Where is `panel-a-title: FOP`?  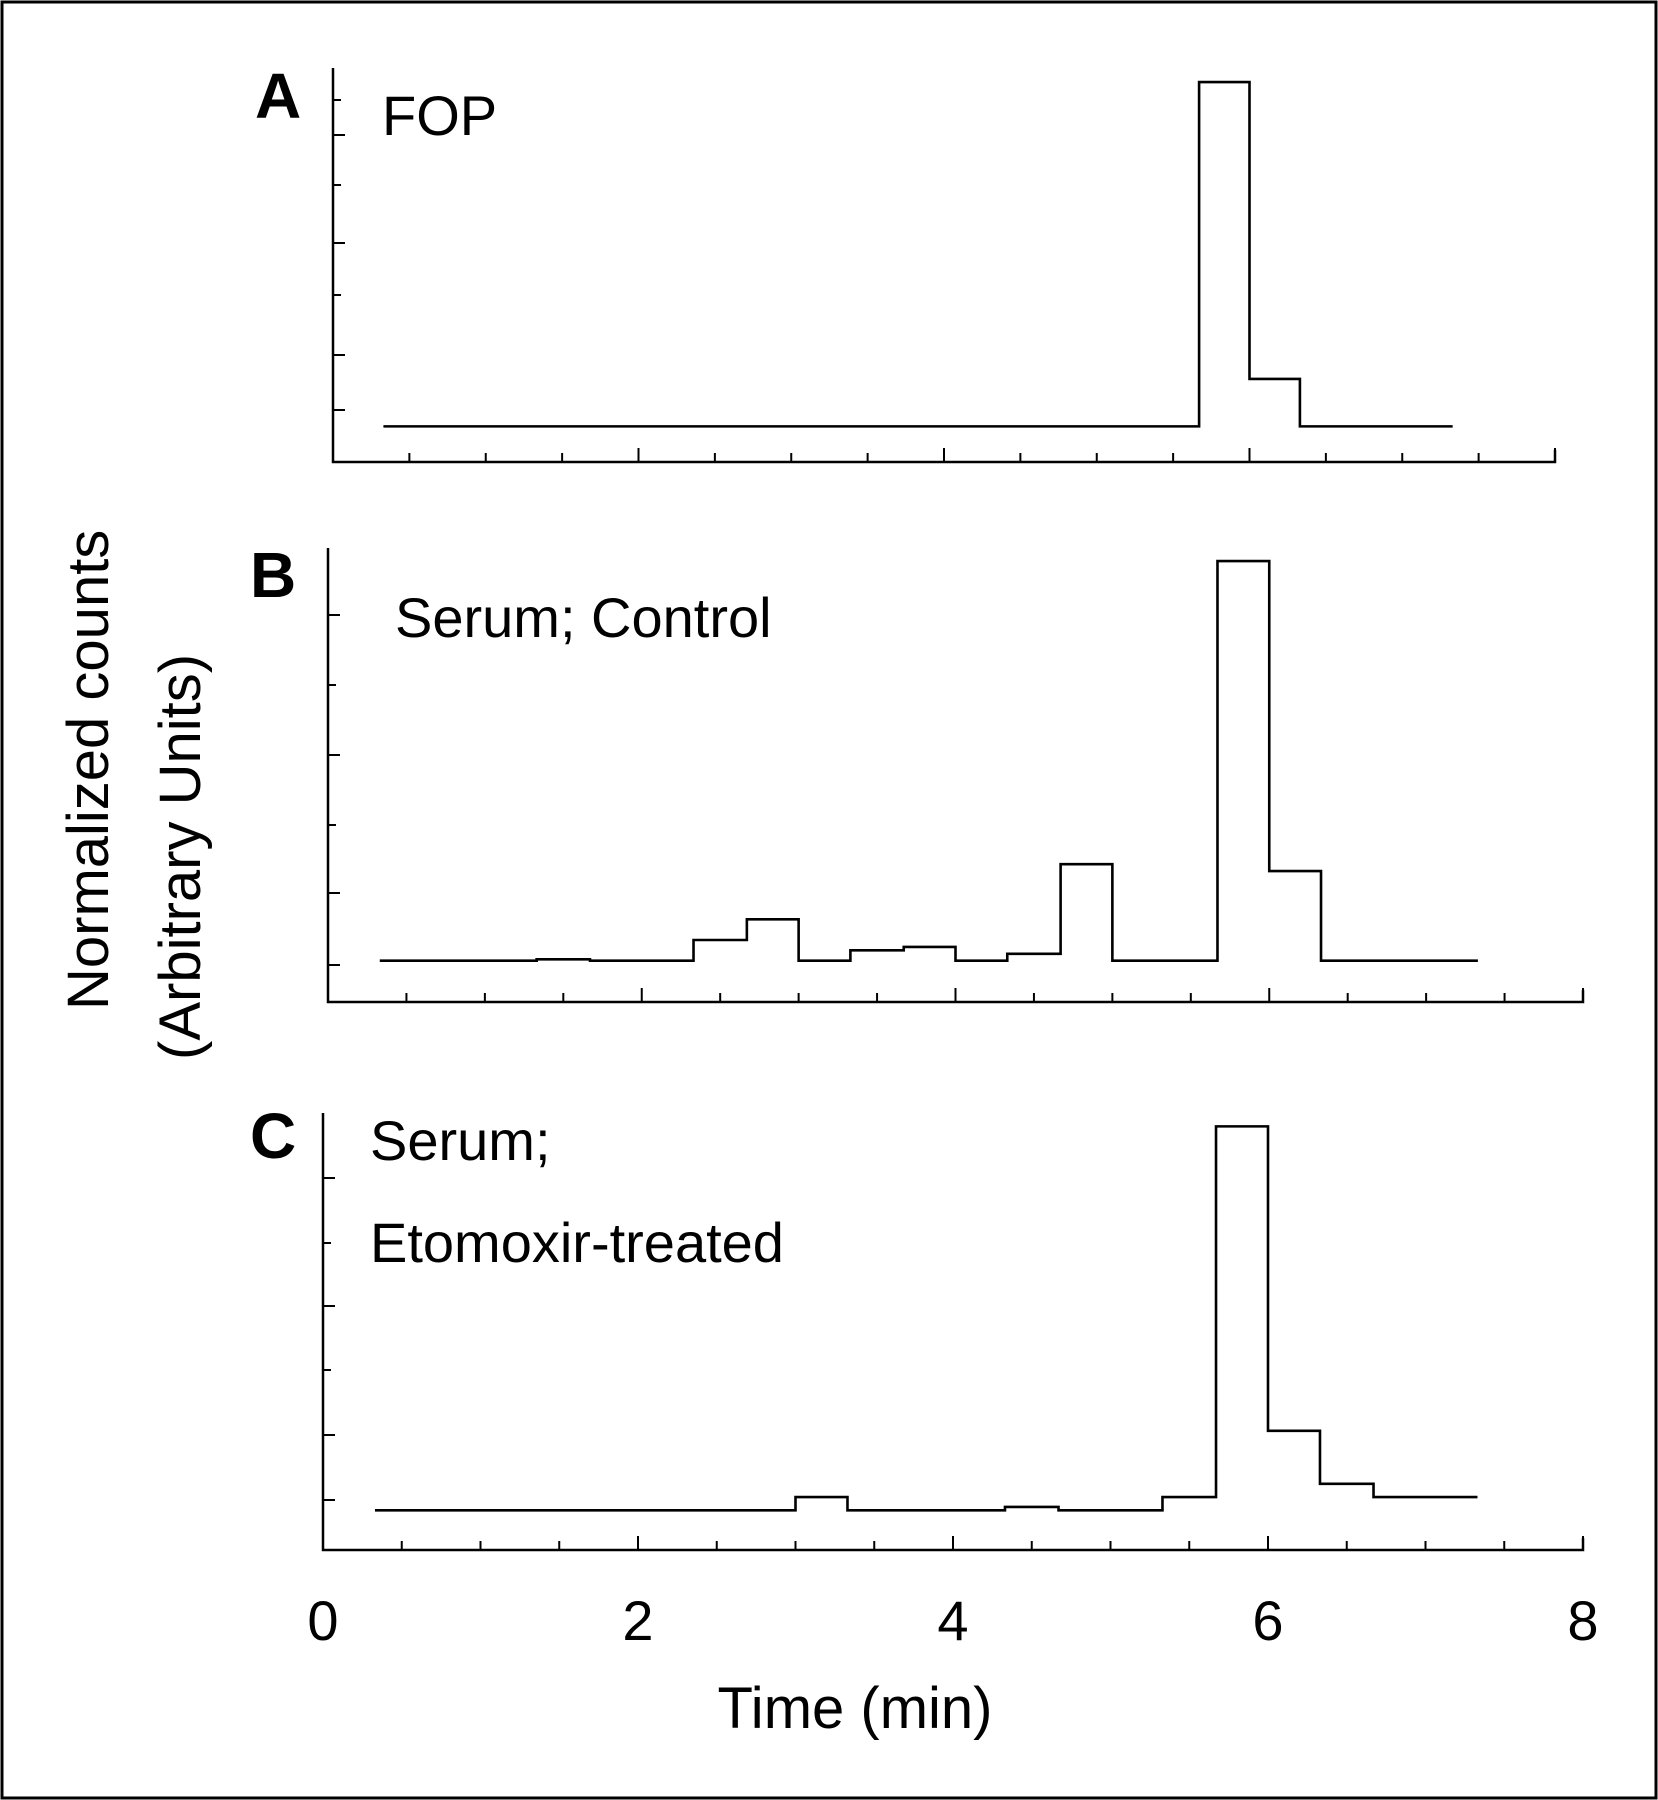
panel-a-title: FOP is located at coordinates (439, 115).